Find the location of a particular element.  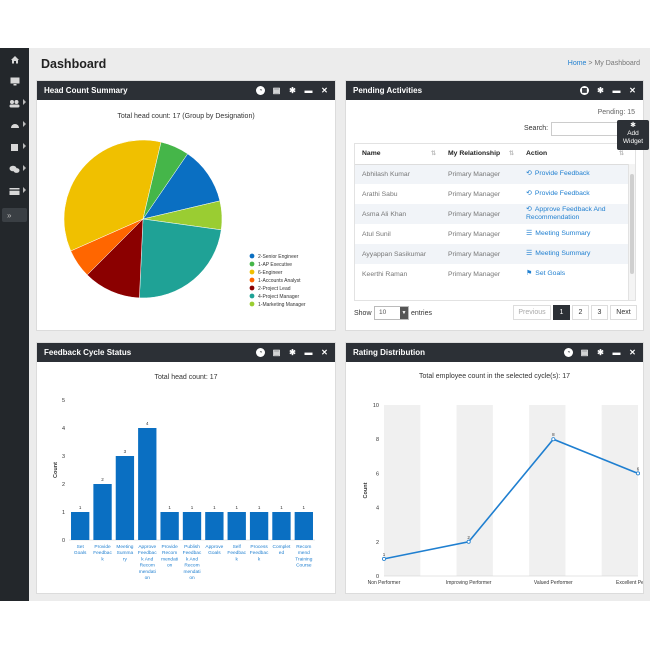

sidebar-item-chat is located at coordinates (14, 169).